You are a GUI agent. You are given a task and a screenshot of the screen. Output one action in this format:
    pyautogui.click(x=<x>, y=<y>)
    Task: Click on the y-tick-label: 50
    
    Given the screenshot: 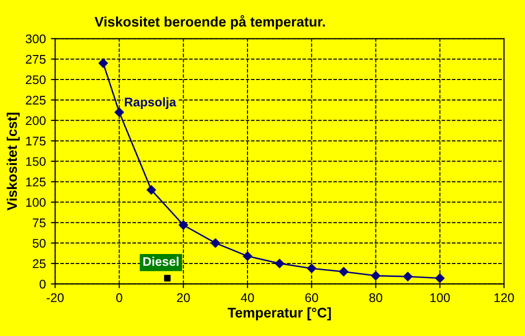 What is the action you would take?
    pyautogui.click(x=39, y=243)
    